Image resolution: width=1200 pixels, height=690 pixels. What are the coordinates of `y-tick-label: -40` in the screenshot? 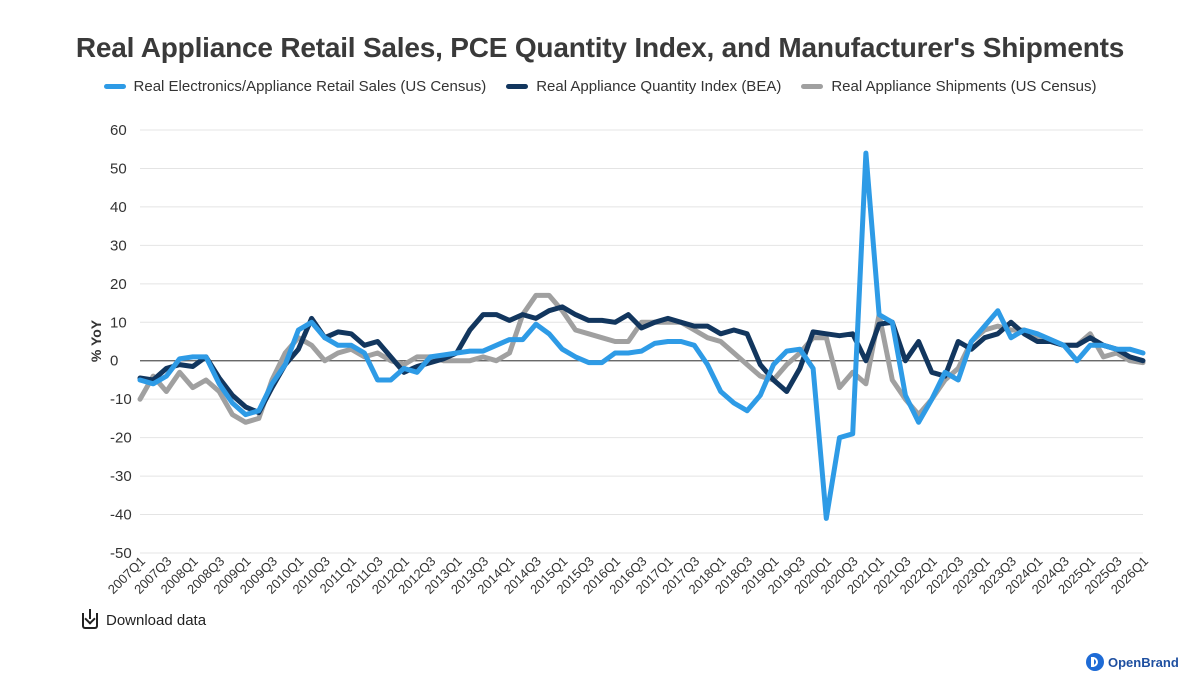 It's located at (121, 515).